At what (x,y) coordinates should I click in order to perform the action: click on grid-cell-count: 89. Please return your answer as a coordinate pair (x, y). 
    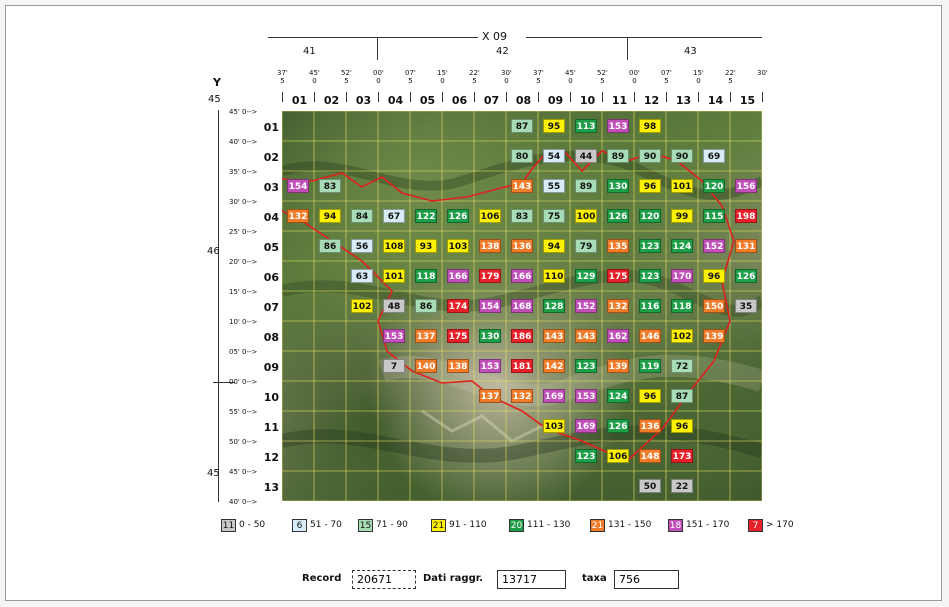
    Looking at the image, I should click on (618, 156).